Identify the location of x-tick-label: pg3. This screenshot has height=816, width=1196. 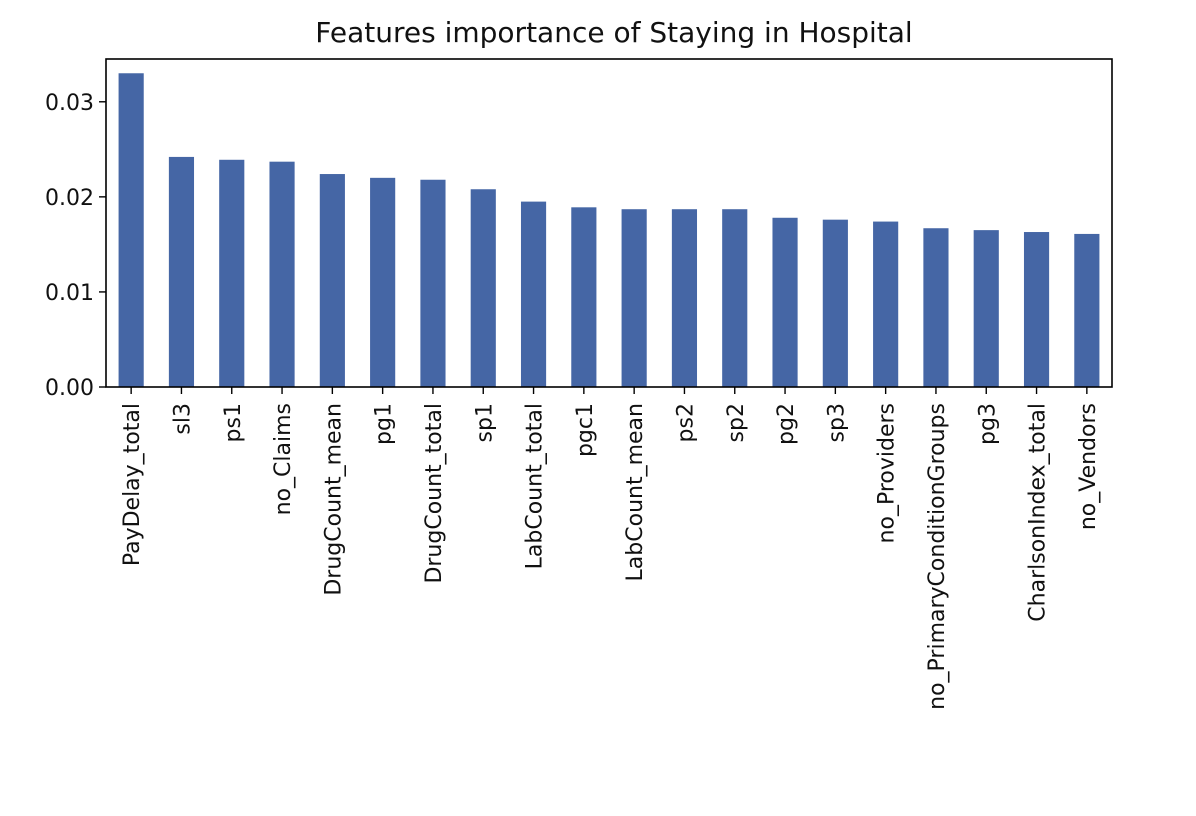
(987, 424).